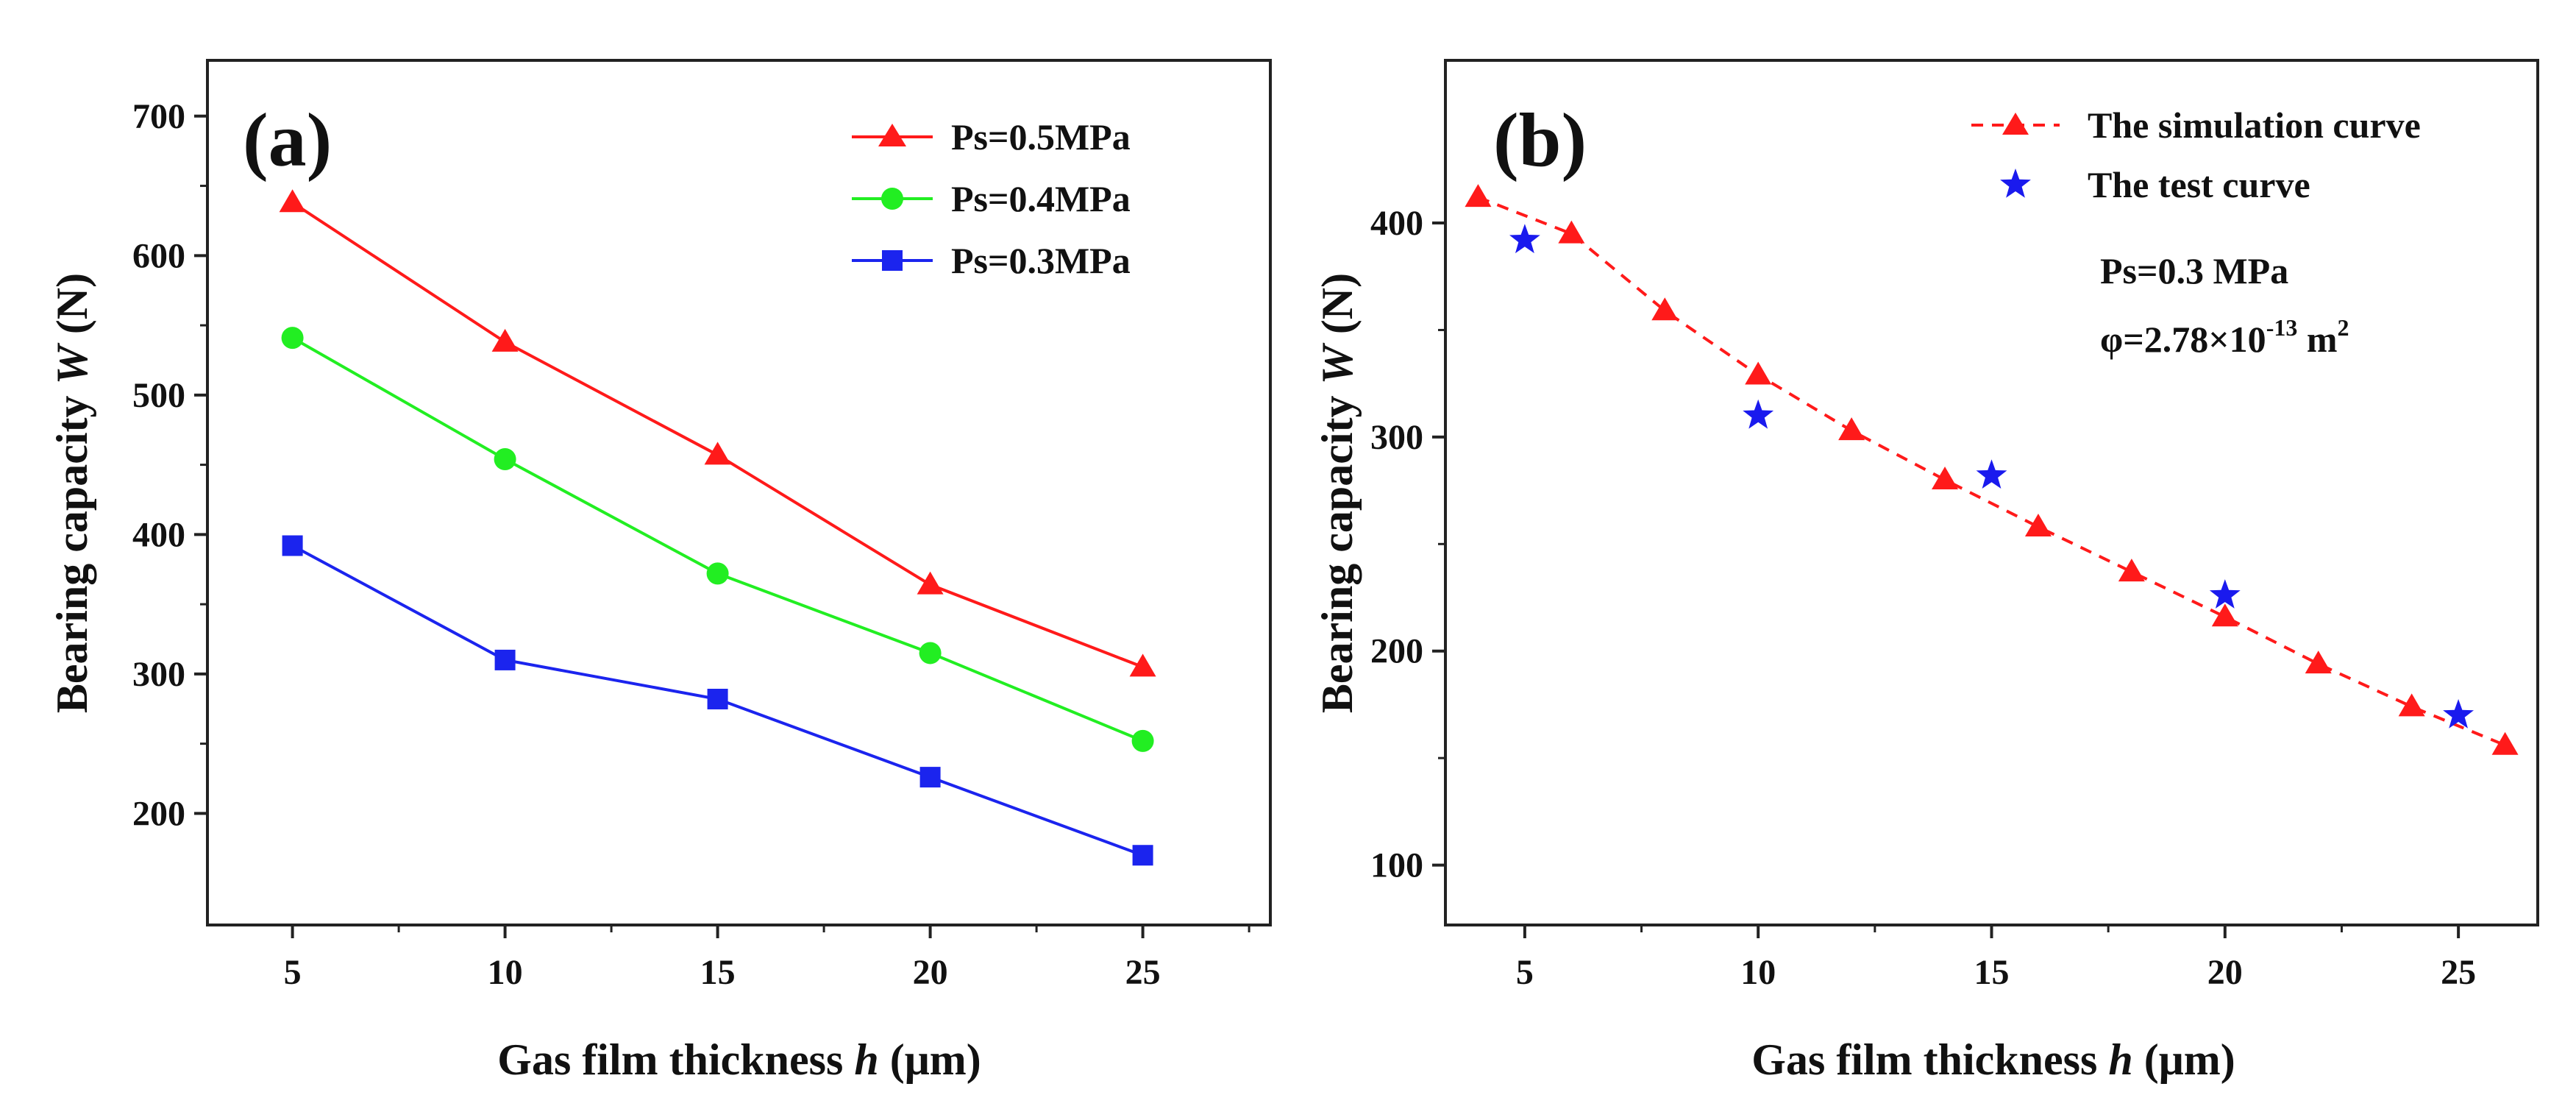  Describe the element at coordinates (1396, 865) in the screenshot. I see `y-tick-label: 100` at that location.